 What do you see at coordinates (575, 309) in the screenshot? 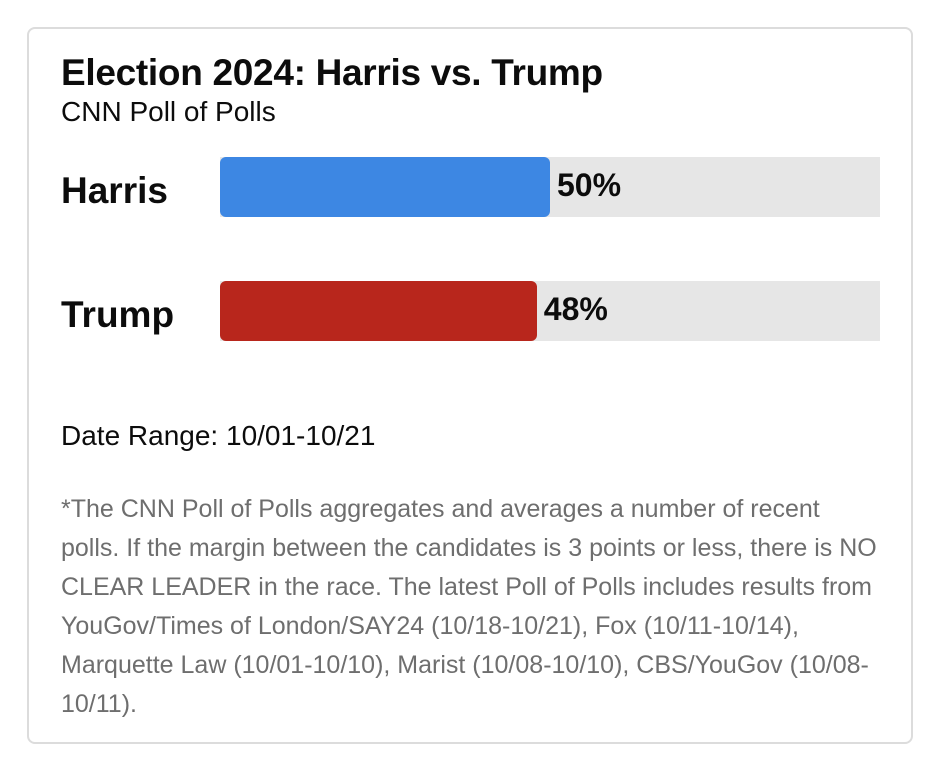
I see `value-label-trump: 48%` at bounding box center [575, 309].